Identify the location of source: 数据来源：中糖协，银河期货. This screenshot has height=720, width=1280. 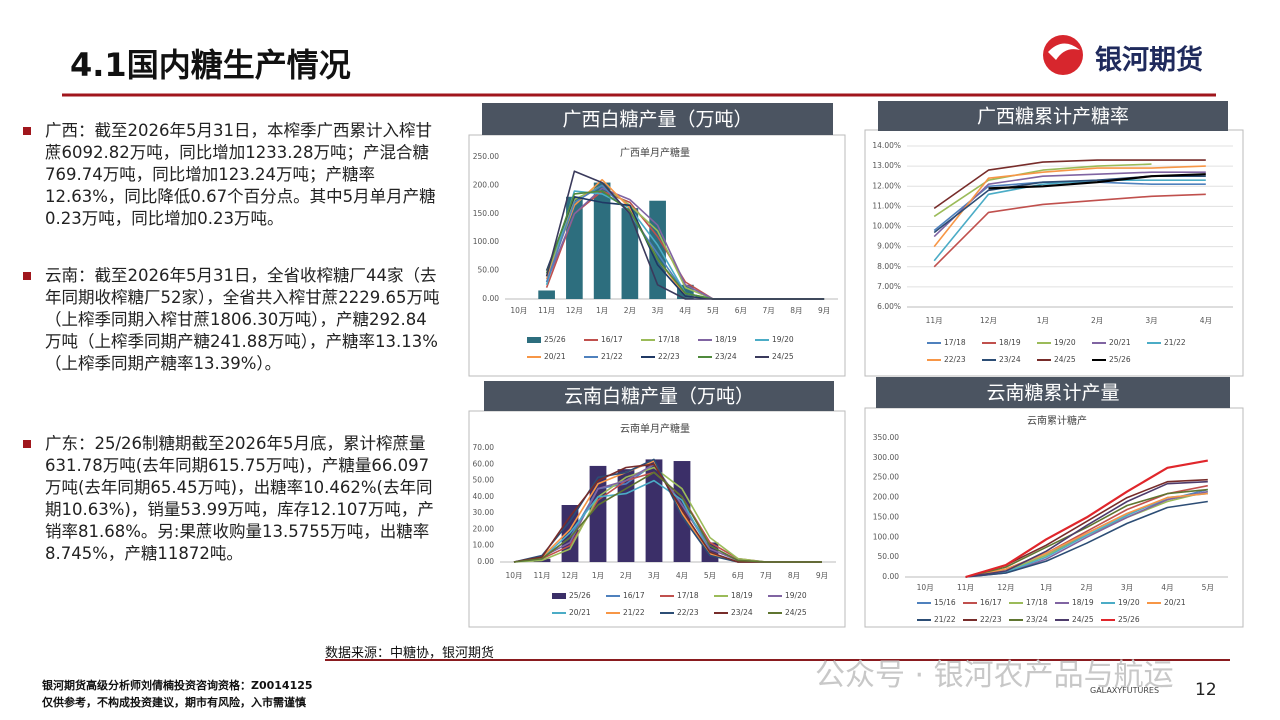
(410, 653).